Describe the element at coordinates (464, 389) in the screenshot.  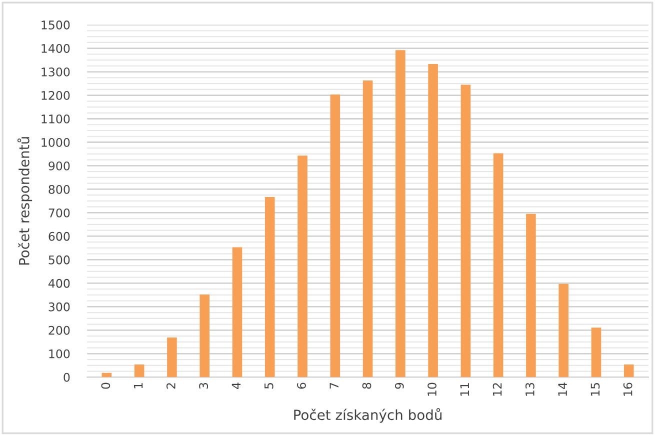
I see `x-tick-label: 11` at that location.